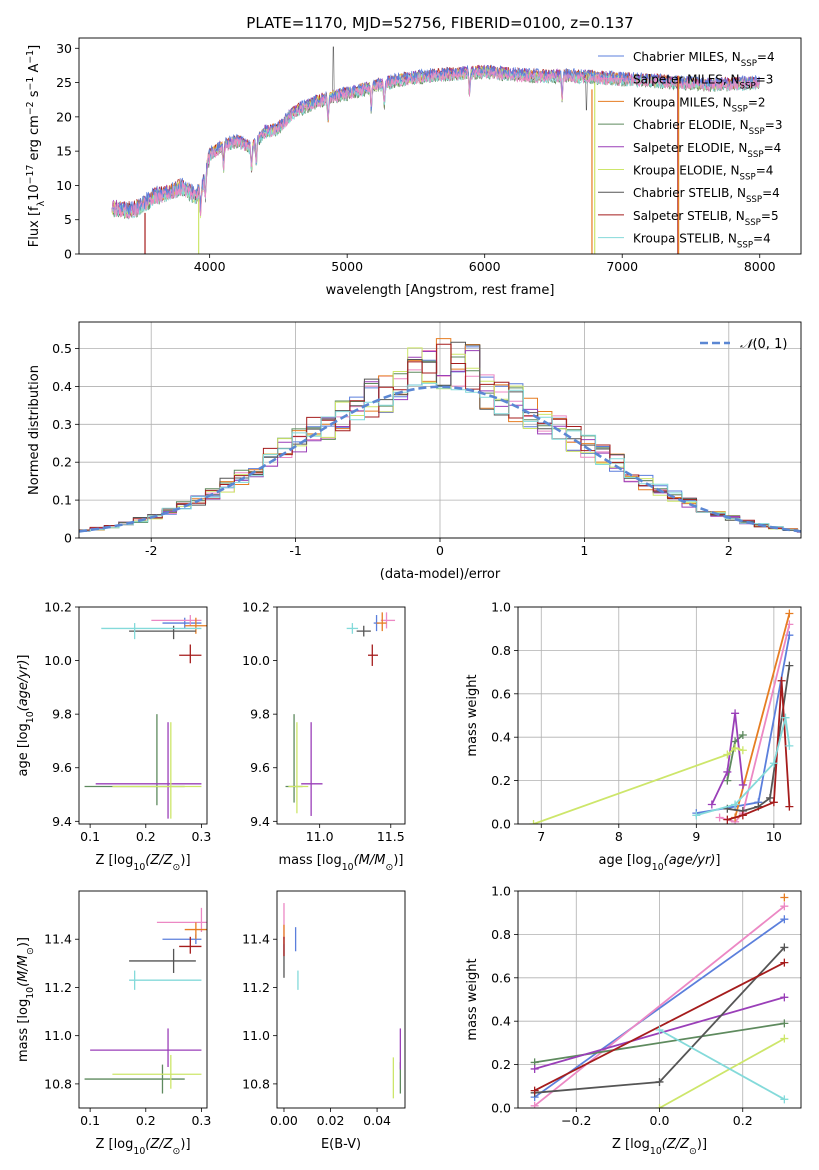 This screenshot has width=819, height=1170. Describe the element at coordinates (201, 1120) in the screenshot. I see `x-tick-label: 0.3` at that location.